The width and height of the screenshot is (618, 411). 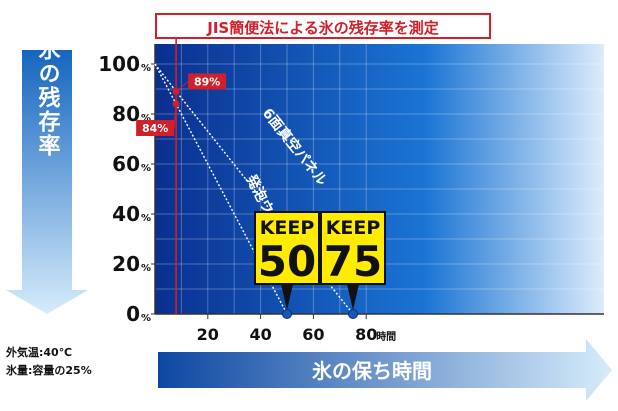 What do you see at coordinates (323, 26) in the screenshot?
I see `chart-title: JIS簡便法による氷の残存率を測定` at bounding box center [323, 26].